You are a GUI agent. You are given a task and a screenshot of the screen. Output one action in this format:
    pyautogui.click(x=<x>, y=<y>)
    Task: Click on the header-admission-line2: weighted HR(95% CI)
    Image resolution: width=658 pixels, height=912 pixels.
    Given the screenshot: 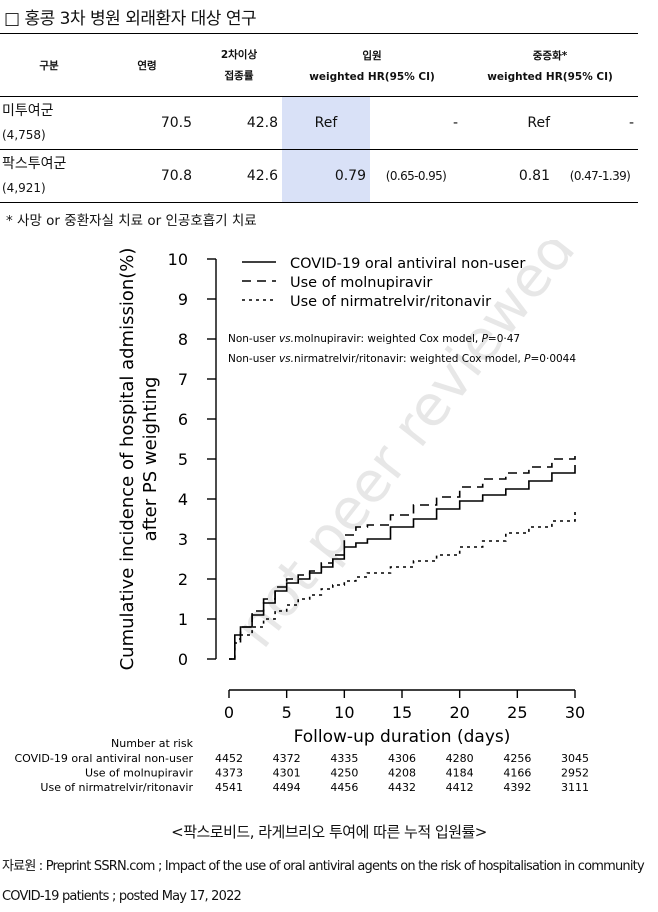 What is the action you would take?
    pyautogui.click(x=372, y=76)
    